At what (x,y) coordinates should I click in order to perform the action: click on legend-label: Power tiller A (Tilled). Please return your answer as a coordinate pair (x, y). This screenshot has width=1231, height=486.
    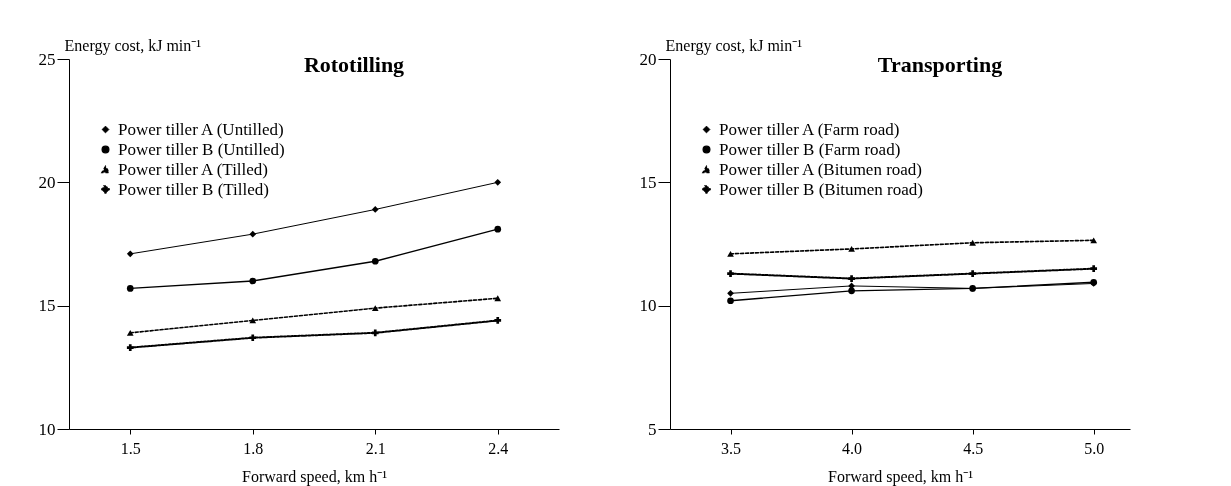
    Looking at the image, I should click on (193, 169).